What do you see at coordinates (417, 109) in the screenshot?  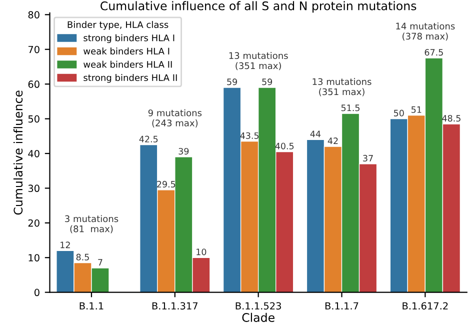 I see `data-label: 51` at bounding box center [417, 109].